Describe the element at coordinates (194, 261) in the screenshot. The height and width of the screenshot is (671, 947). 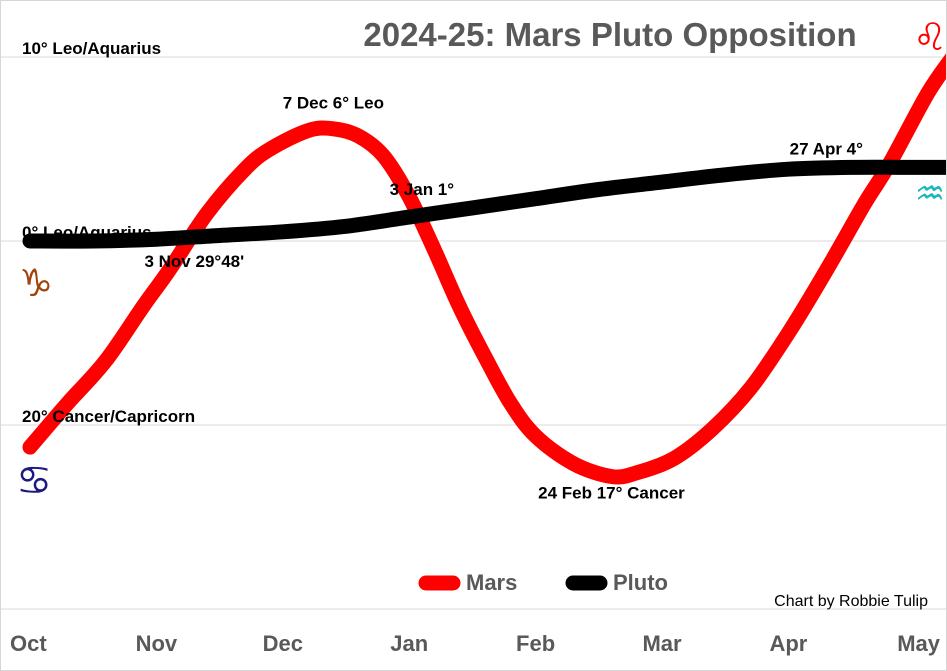
I see `data-annotation: 3 Nov 29°48'` at that location.